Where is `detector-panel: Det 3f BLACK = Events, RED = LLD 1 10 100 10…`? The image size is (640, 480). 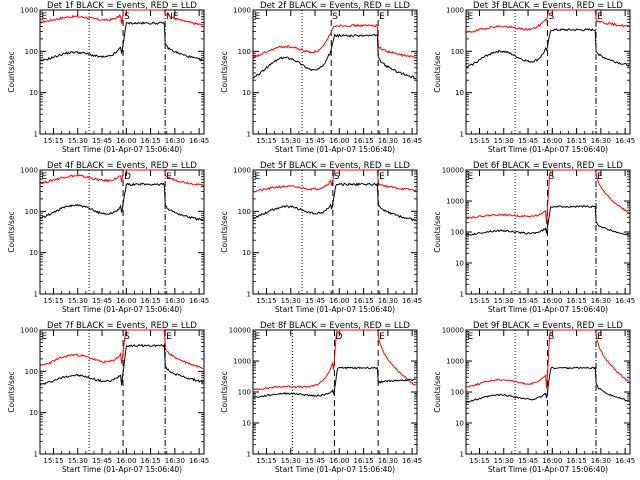 detector-panel: Det 3f BLACK = Events, RED = LLD 1 10 100 10… is located at coordinates (534, 77).